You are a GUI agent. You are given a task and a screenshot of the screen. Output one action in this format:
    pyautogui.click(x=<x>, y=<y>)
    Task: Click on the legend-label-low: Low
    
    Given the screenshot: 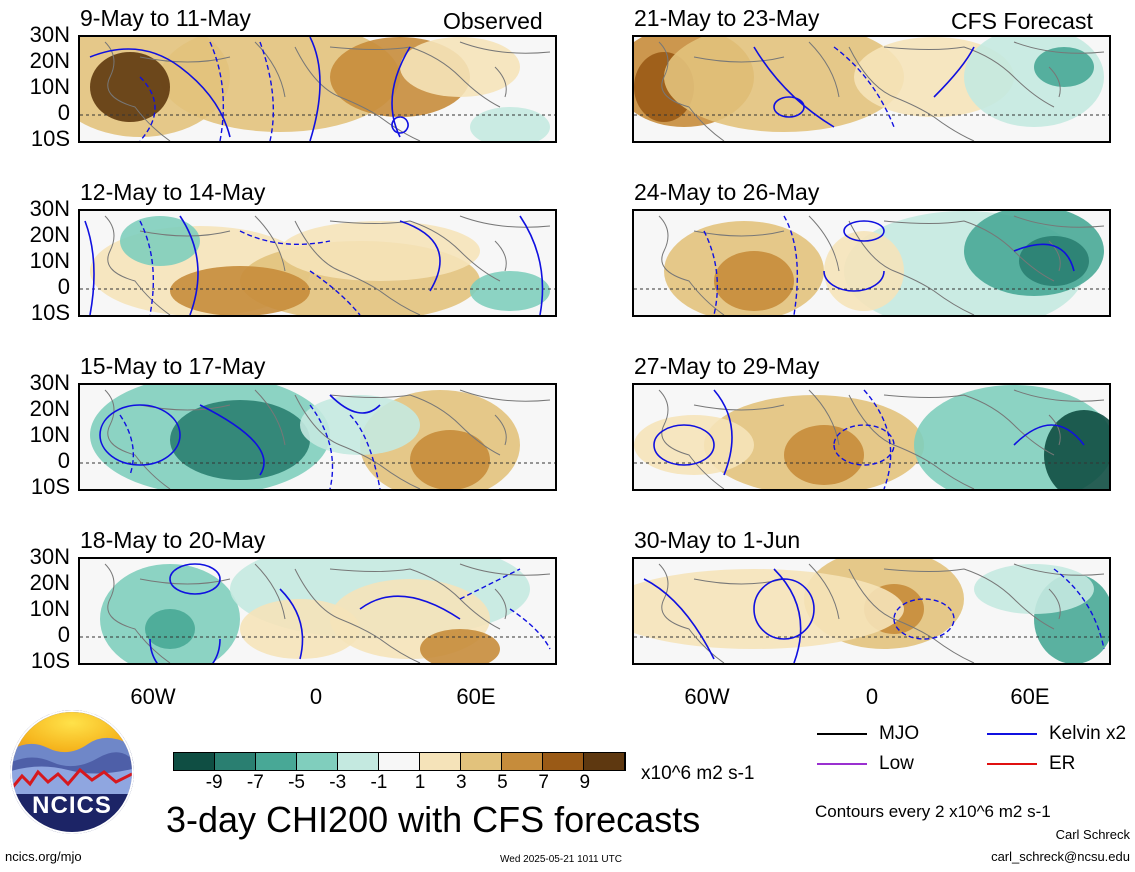 What is the action you would take?
    pyautogui.click(x=896, y=763)
    